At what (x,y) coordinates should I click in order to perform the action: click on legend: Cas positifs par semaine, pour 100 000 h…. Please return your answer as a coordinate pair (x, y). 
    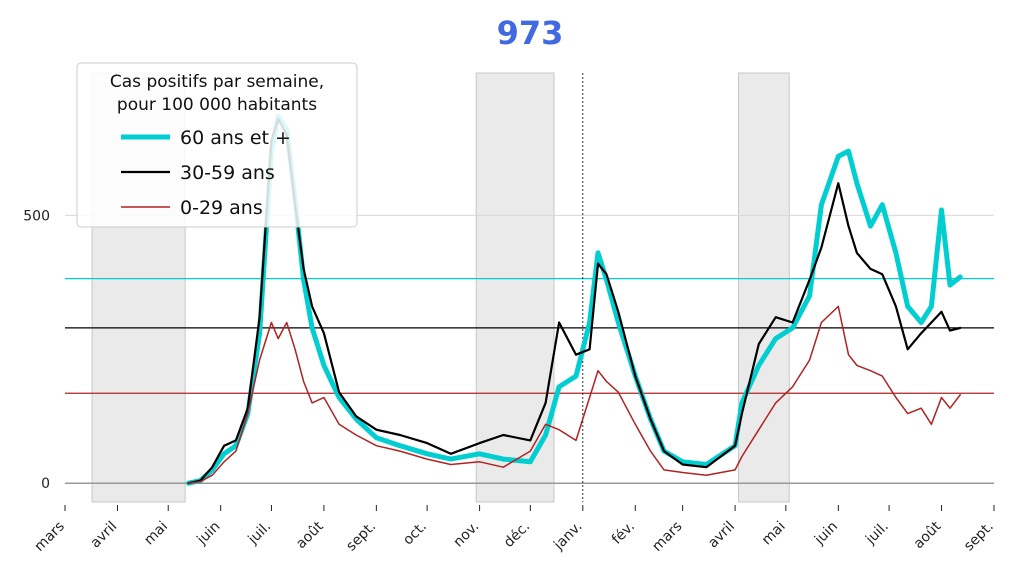
    Looking at the image, I should click on (217, 145).